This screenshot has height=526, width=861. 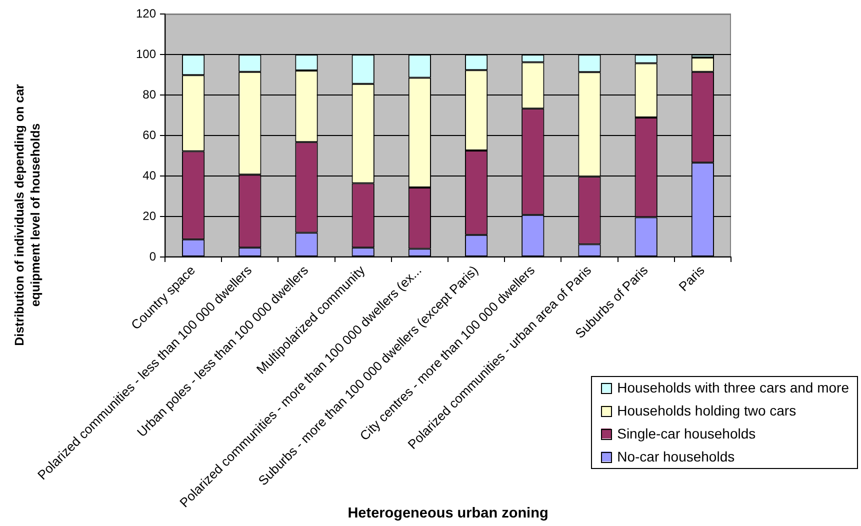 I want to click on legend-label: Single-car households, so click(x=686, y=433).